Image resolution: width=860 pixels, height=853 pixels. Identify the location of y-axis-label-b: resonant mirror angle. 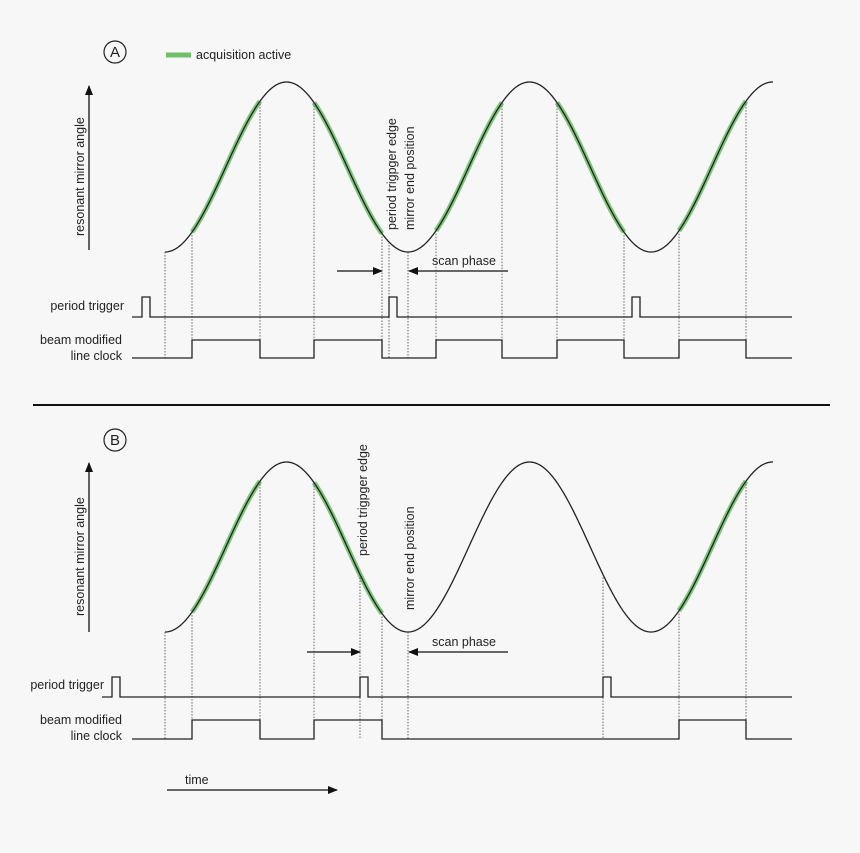
(80, 556).